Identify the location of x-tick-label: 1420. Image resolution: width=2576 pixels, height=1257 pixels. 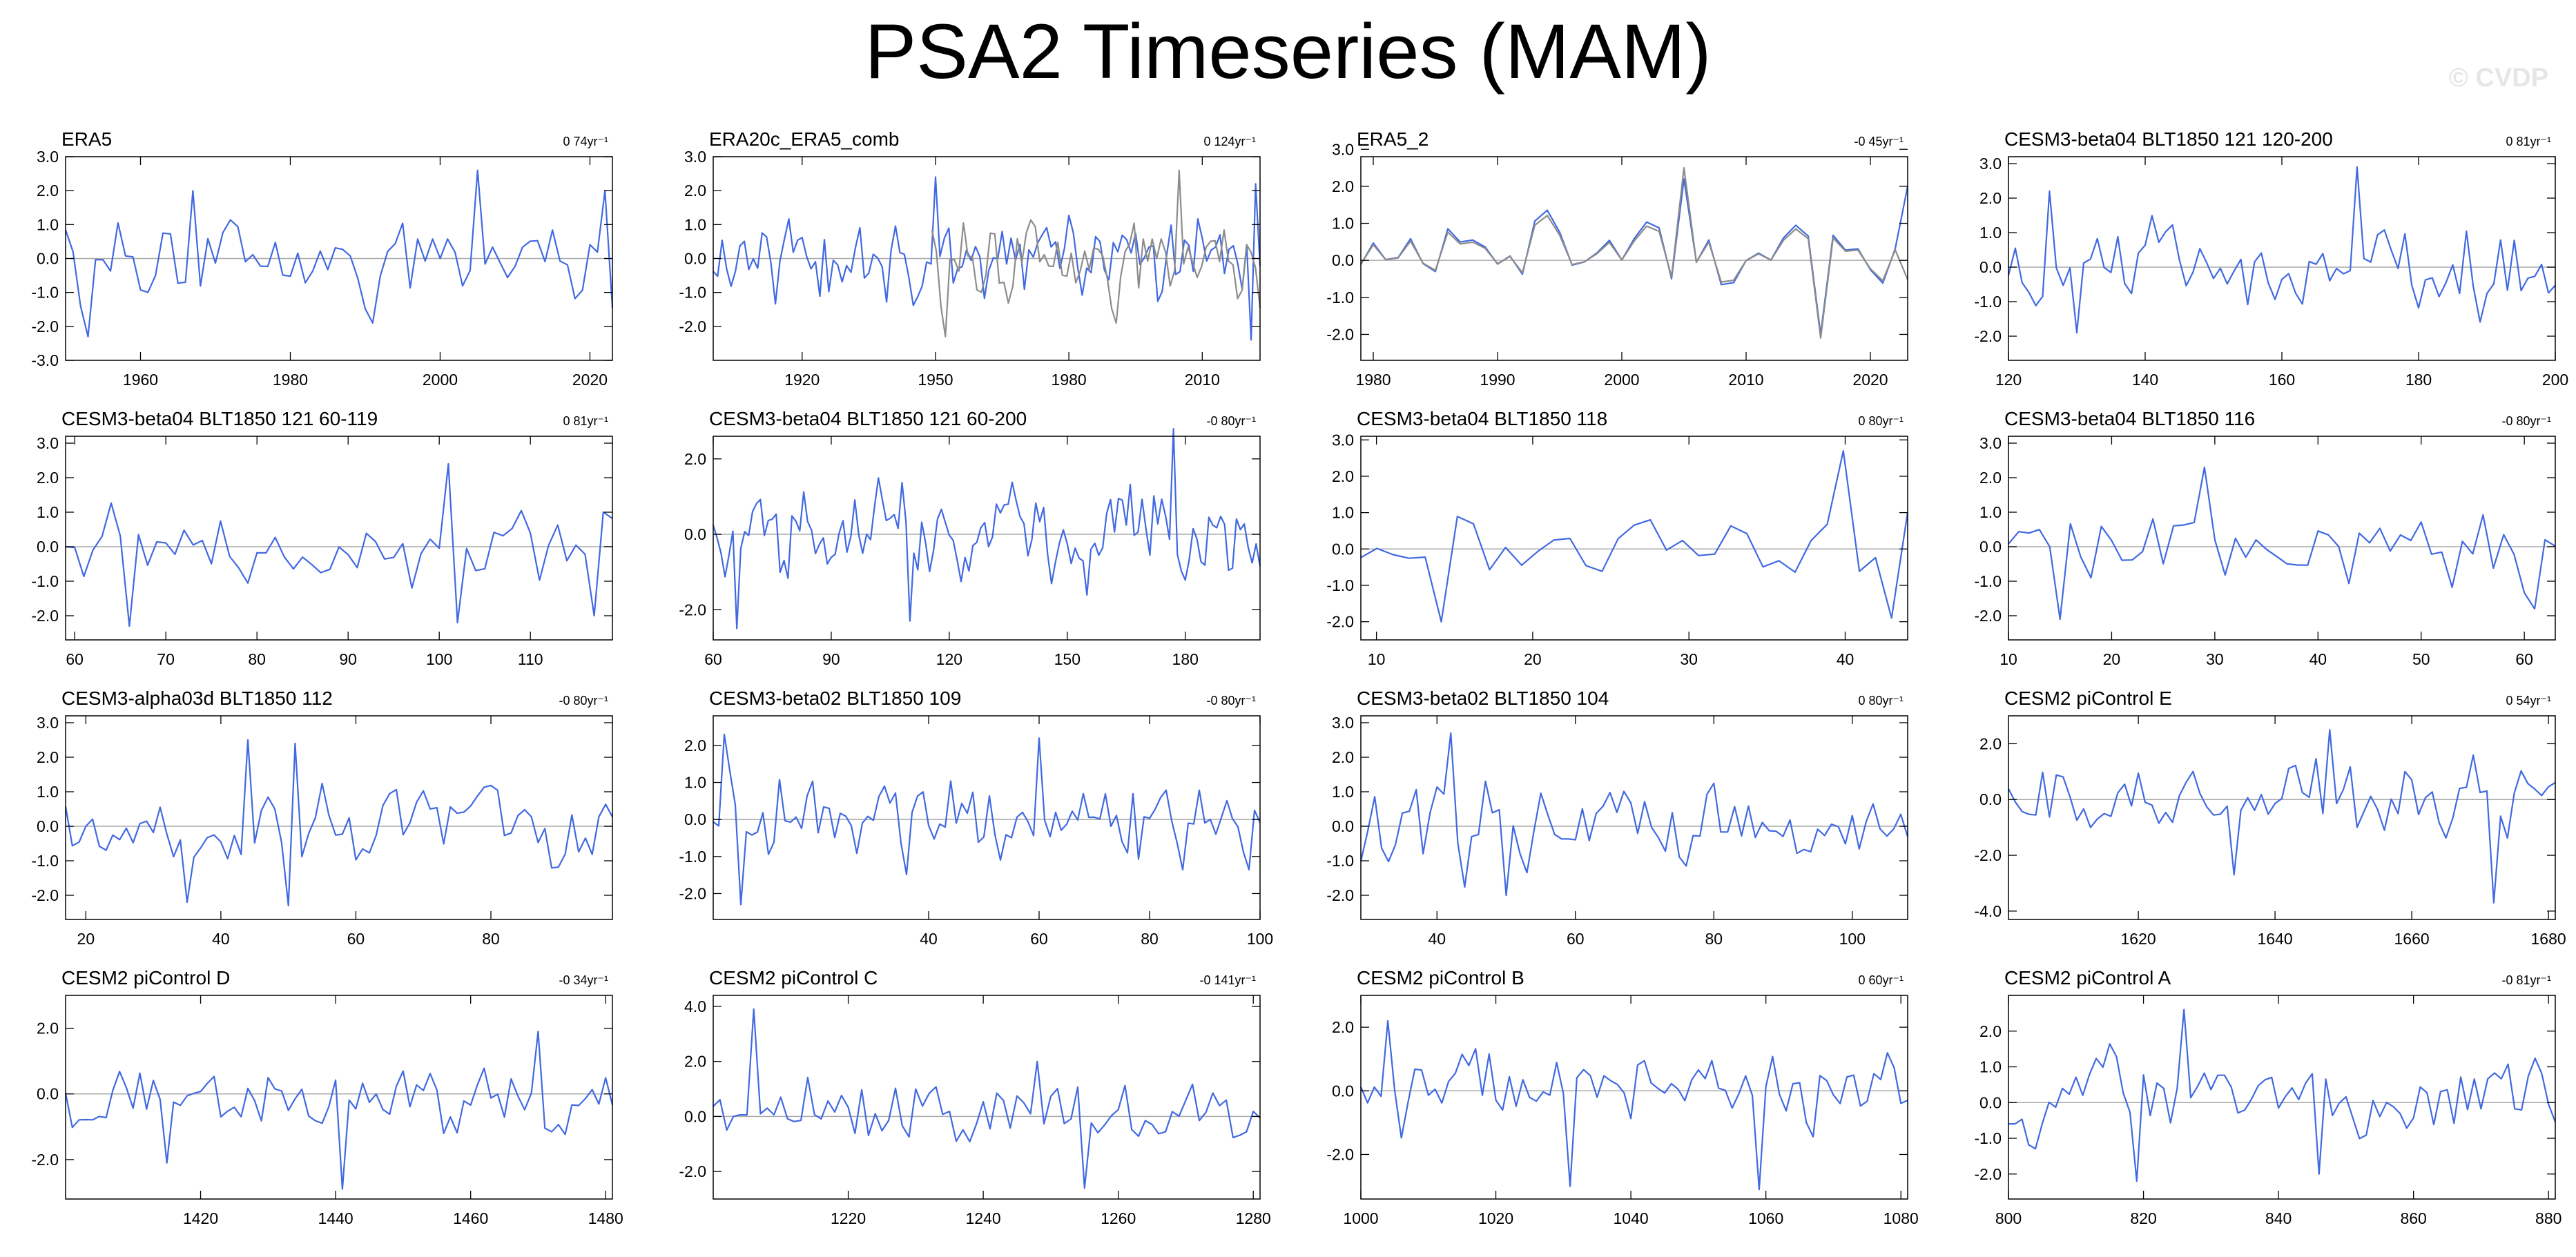
(200, 1218).